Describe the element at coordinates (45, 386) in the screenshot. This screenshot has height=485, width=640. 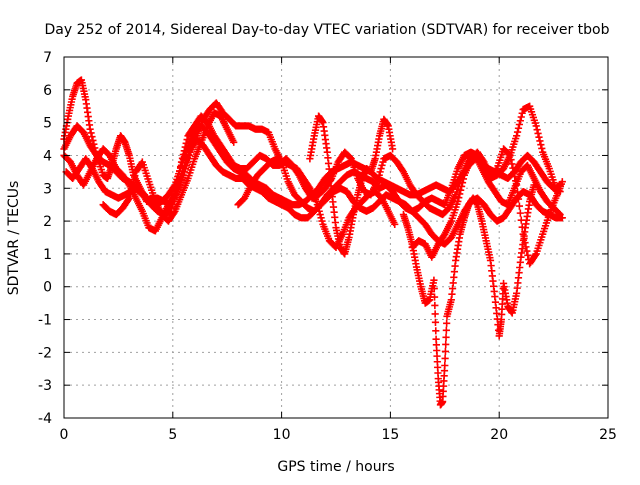
I see `y-tick-label: -3` at that location.